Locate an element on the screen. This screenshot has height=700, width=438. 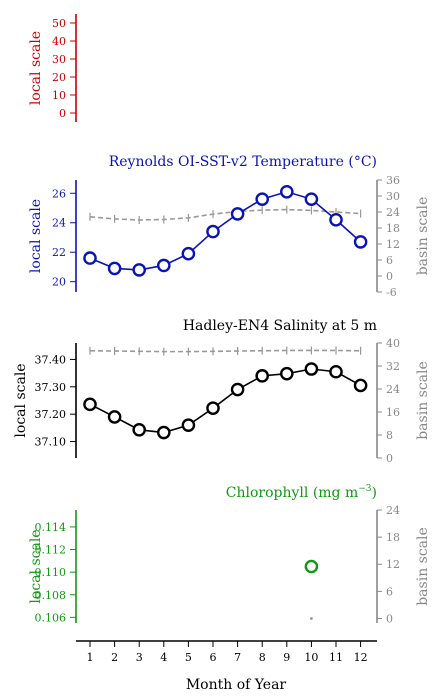
x-axis-label: Month of Year is located at coordinates (236, 685).